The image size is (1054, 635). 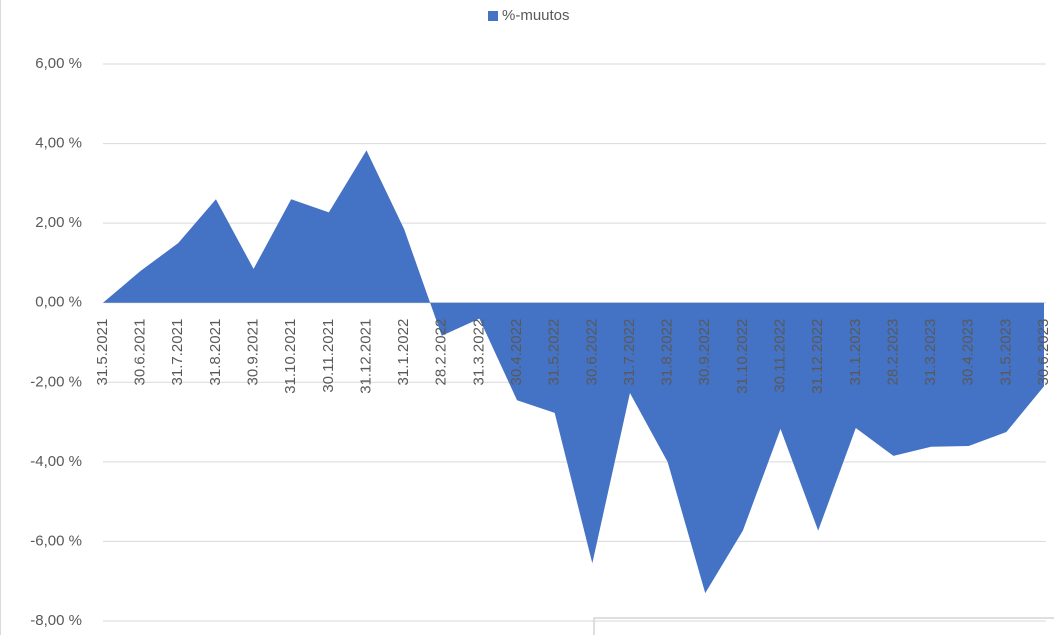 What do you see at coordinates (554, 352) in the screenshot?
I see `x-tick-label: 31.5.2022` at bounding box center [554, 352].